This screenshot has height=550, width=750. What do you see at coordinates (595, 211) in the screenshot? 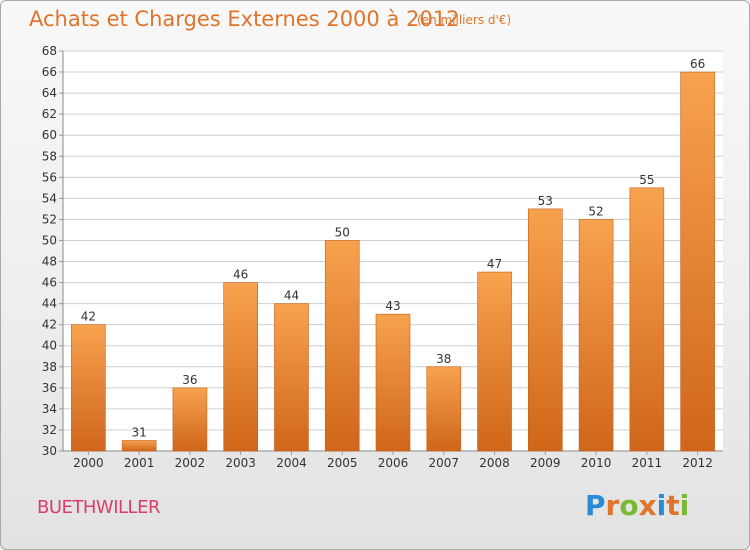
I see `bar-value-label: 52` at bounding box center [595, 211].